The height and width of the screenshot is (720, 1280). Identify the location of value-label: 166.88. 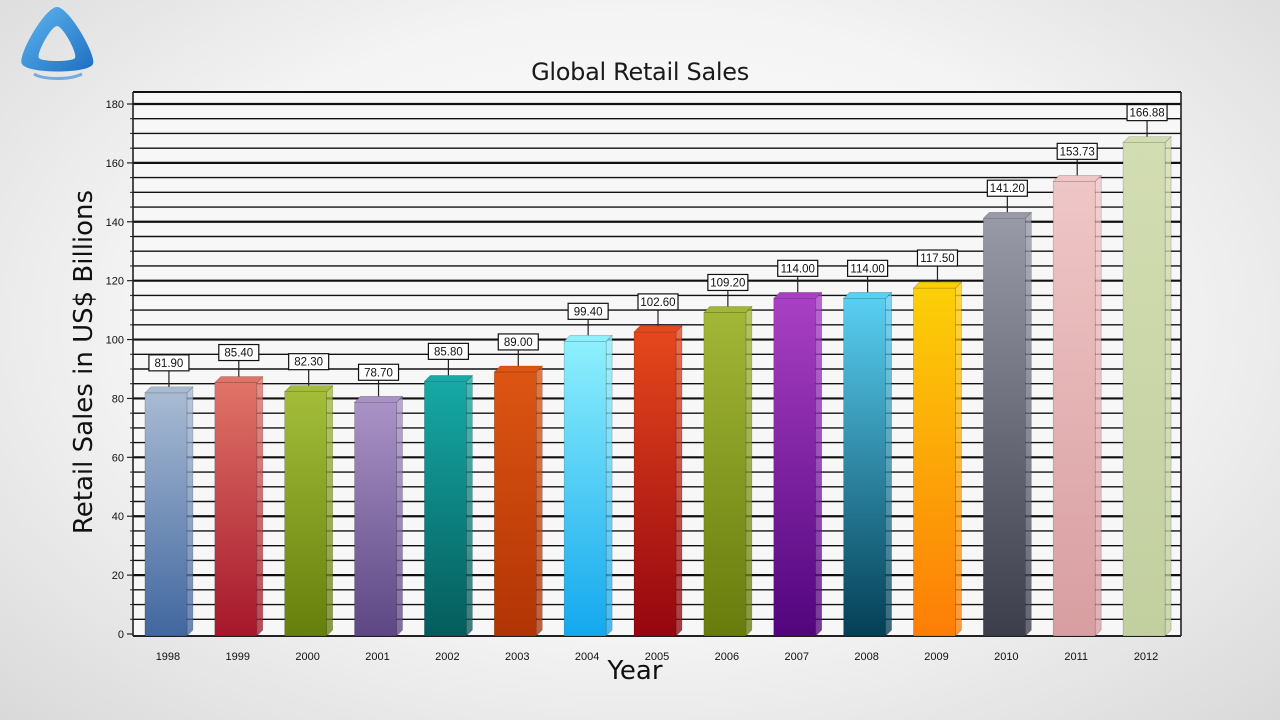
(1146, 114).